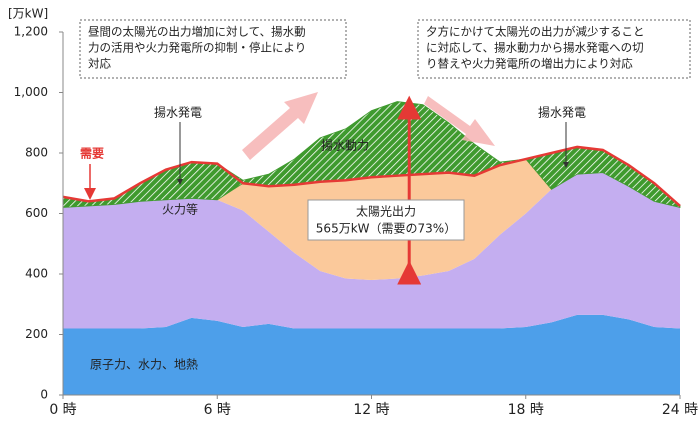 The image size is (700, 426). What do you see at coordinates (386, 229) in the screenshot?
I see `solar-peak-label: 565万kW（需要の73%）` at bounding box center [386, 229].